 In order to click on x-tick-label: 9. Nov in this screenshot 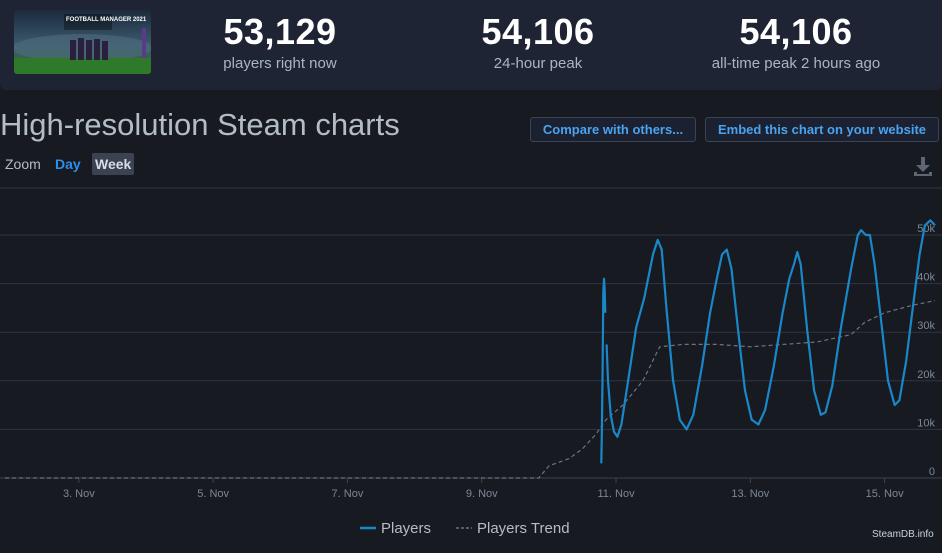, I will do `click(482, 494)`.